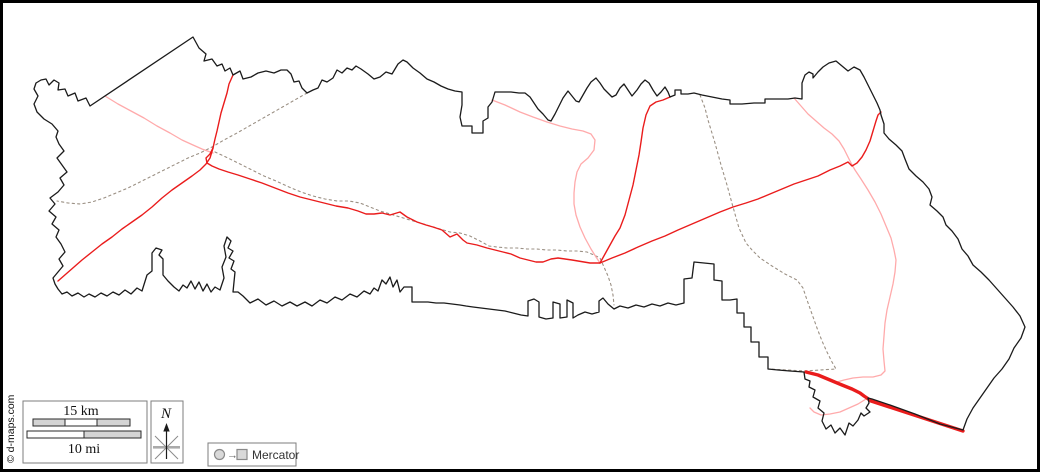 The image size is (1040, 472). I want to click on north-arrow: N, so click(167, 432).